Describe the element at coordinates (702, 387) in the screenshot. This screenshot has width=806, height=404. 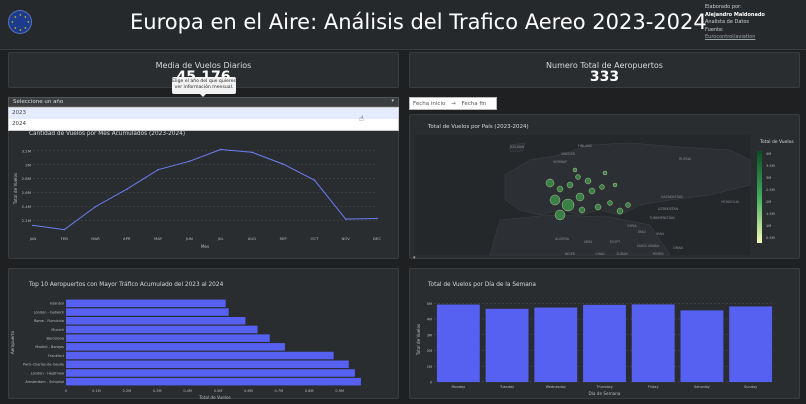
I see `vbar-xtick-label: Saturday` at that location.